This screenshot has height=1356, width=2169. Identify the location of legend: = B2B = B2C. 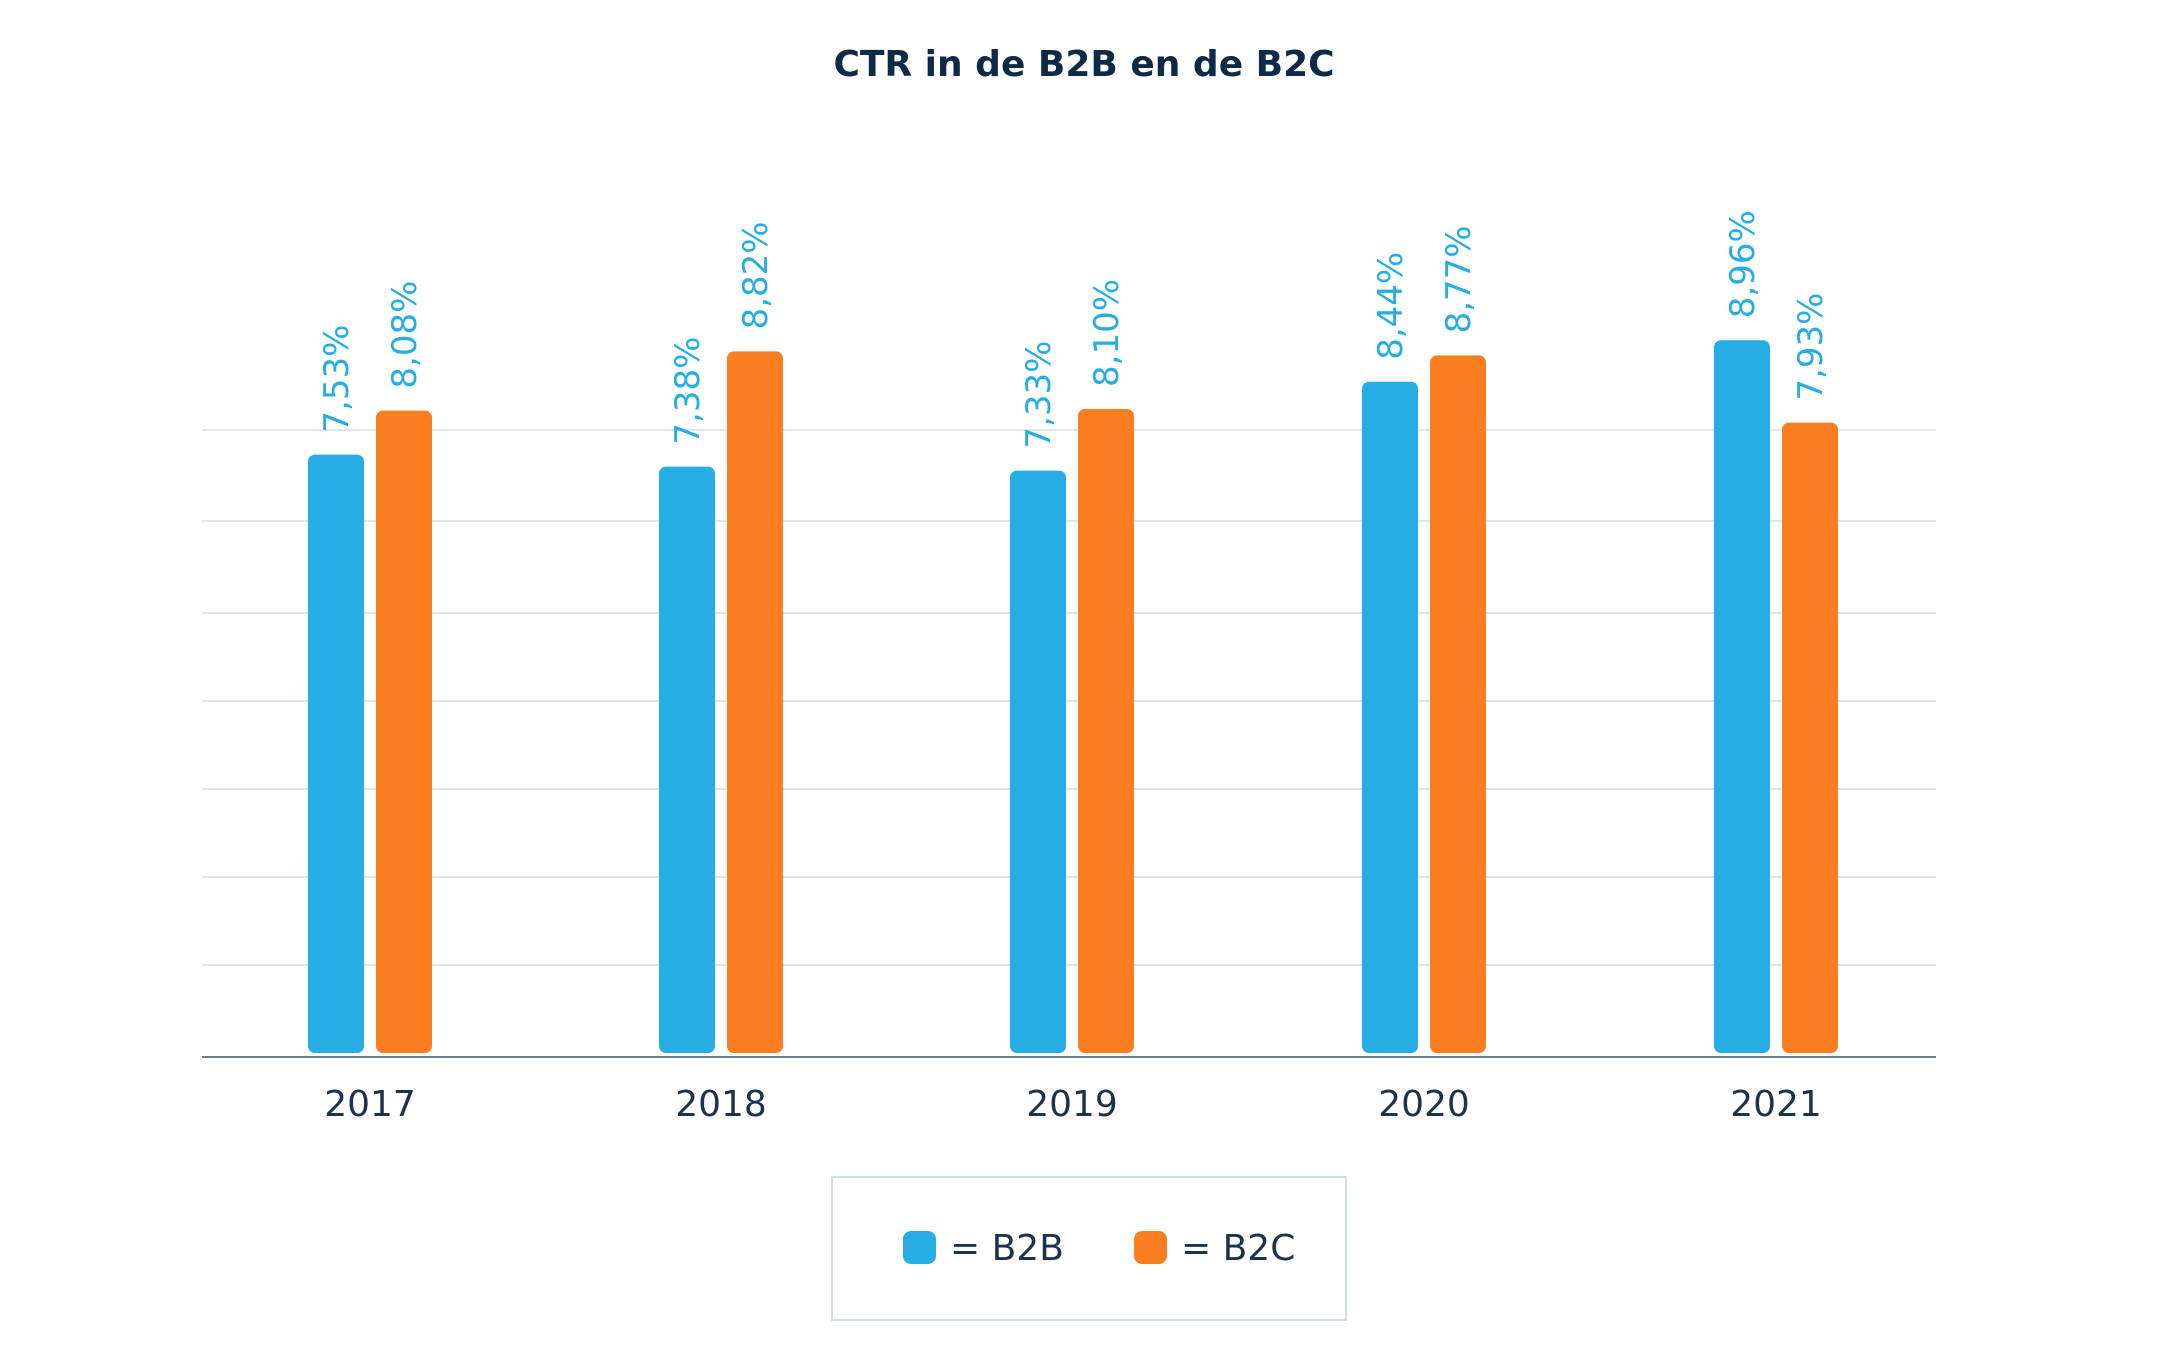
(1089, 1248).